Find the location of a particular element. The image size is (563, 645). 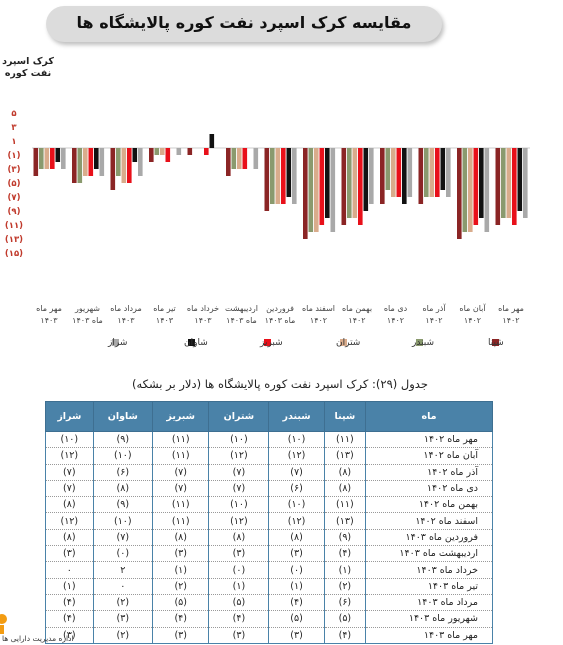

table-row: آذر ماه ۱۴۰۲ (۸) (۷) (۷) (۷) (۶) (۷) is located at coordinates (269, 472).